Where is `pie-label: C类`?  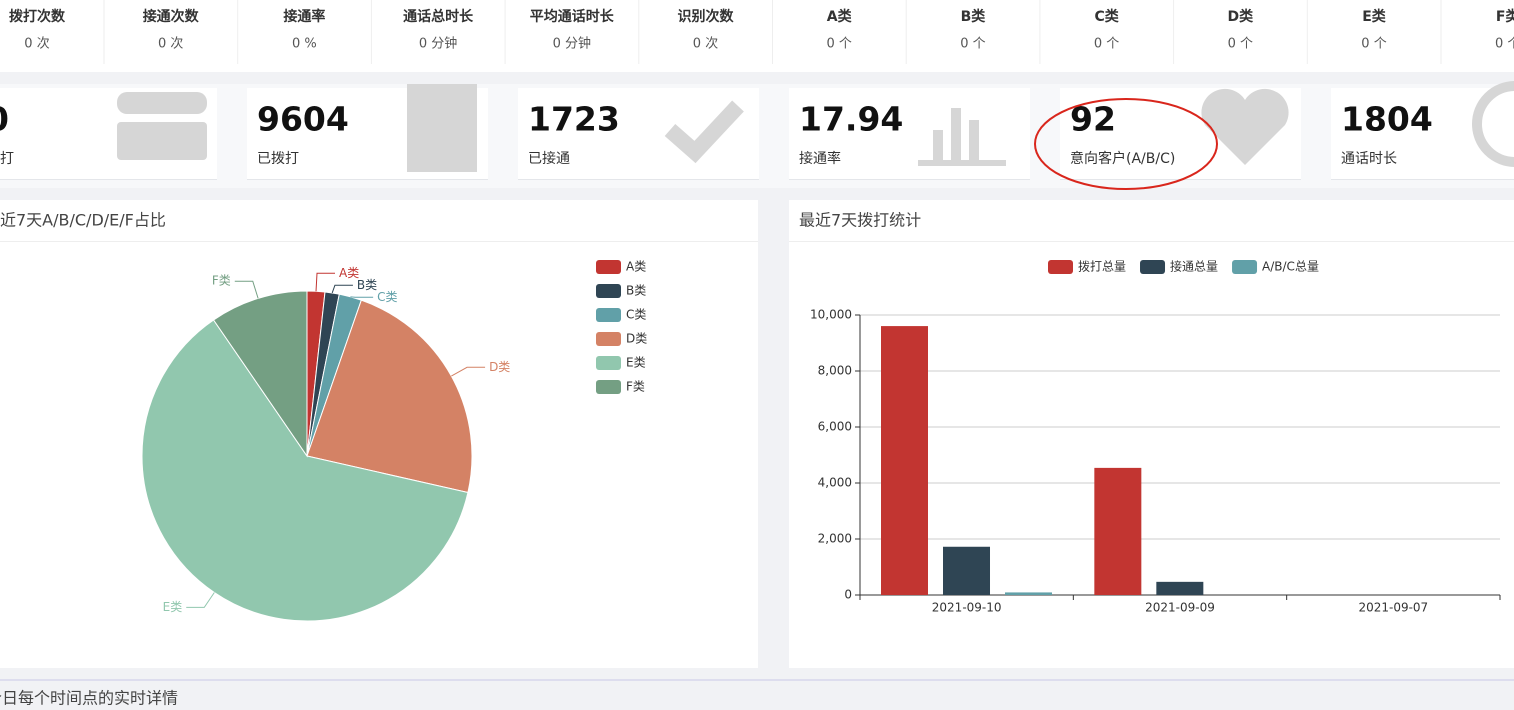
pie-label: C类 is located at coordinates (387, 297).